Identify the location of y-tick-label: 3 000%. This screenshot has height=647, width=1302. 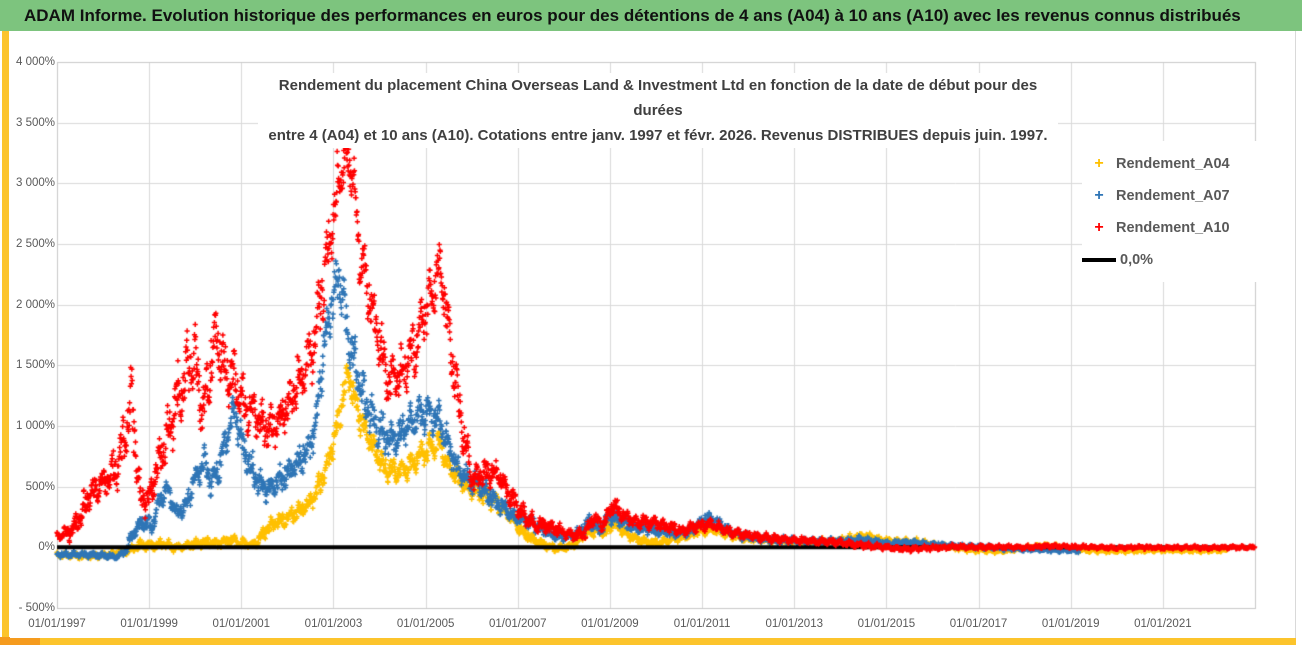
(35, 183).